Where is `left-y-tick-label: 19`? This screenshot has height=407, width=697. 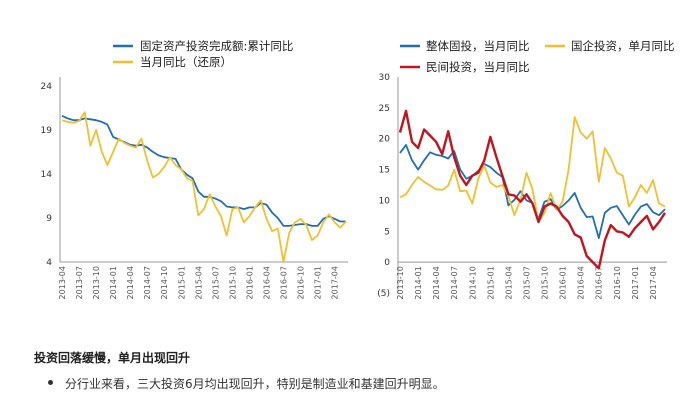 left-y-tick-label: 19 is located at coordinates (47, 131).